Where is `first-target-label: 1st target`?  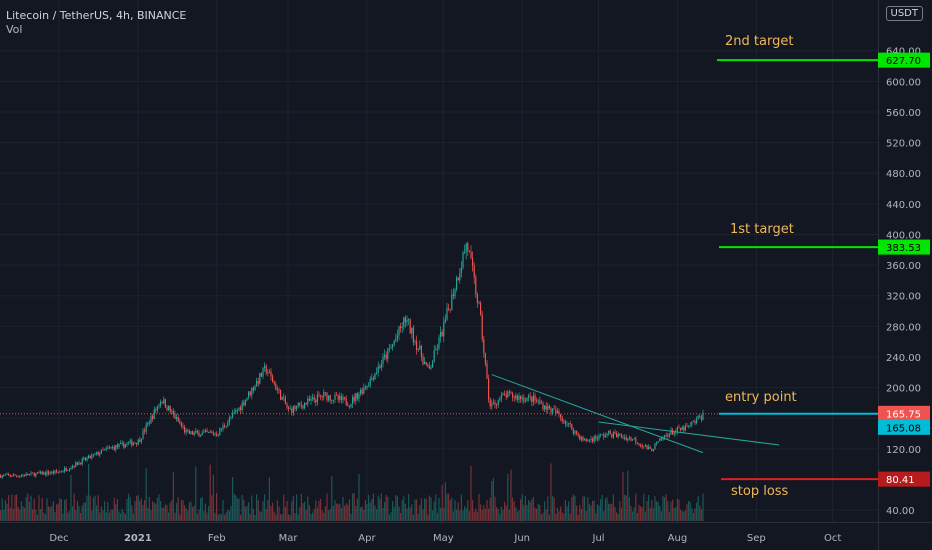 first-target-label: 1st target is located at coordinates (762, 229).